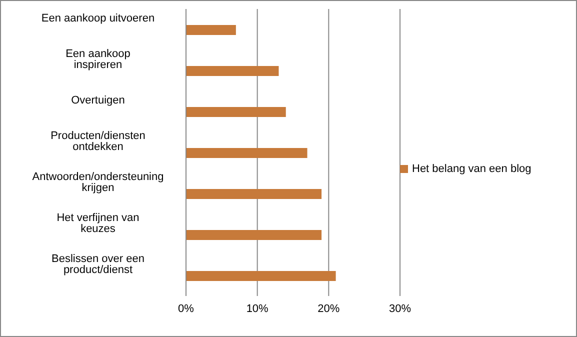 This screenshot has width=577, height=337. Describe the element at coordinates (472, 168) in the screenshot. I see `legend-label: Het belang van een blog` at that location.